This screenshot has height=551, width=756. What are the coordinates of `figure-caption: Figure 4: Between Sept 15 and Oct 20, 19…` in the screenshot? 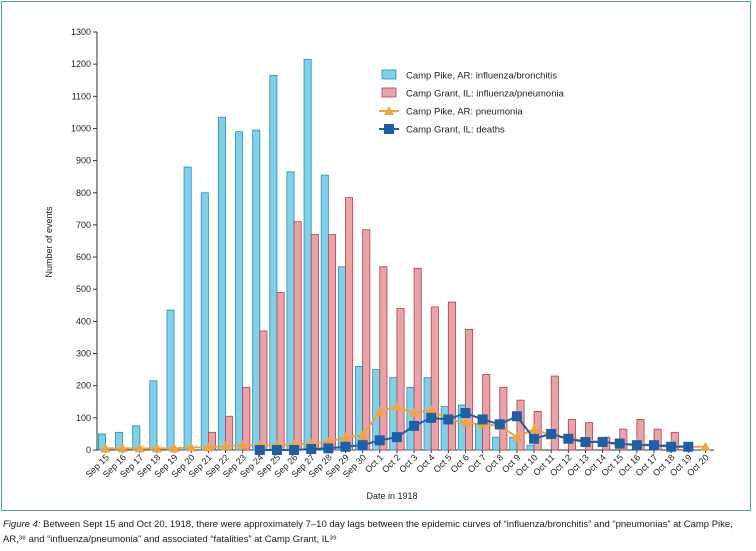 It's located at (378, 532).